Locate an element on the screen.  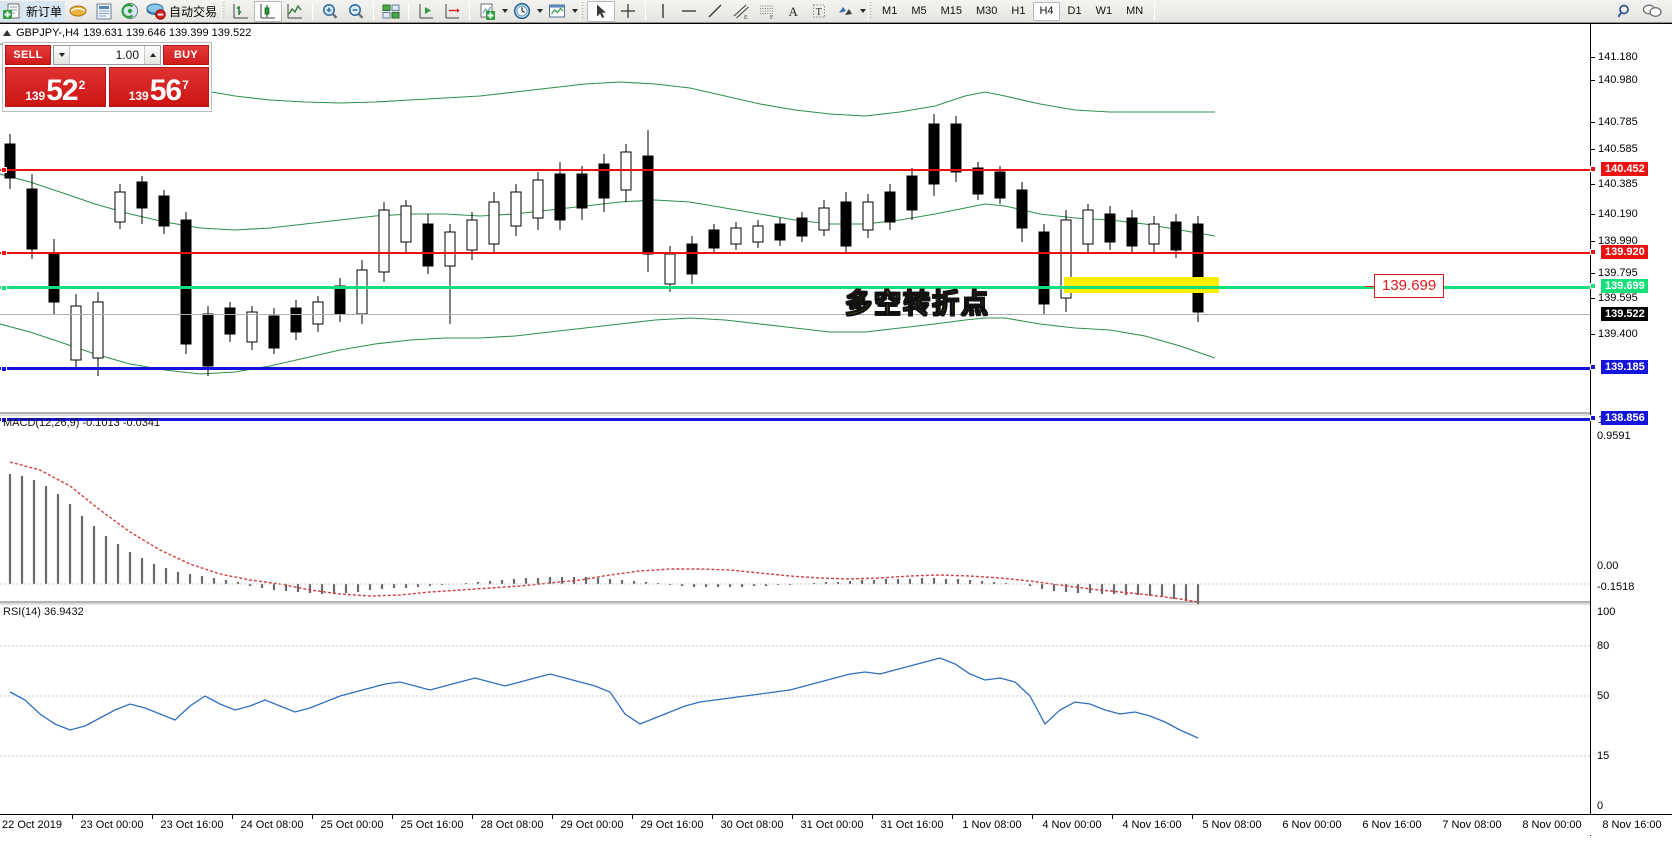
timeframe-m30: M30 is located at coordinates (987, 11).